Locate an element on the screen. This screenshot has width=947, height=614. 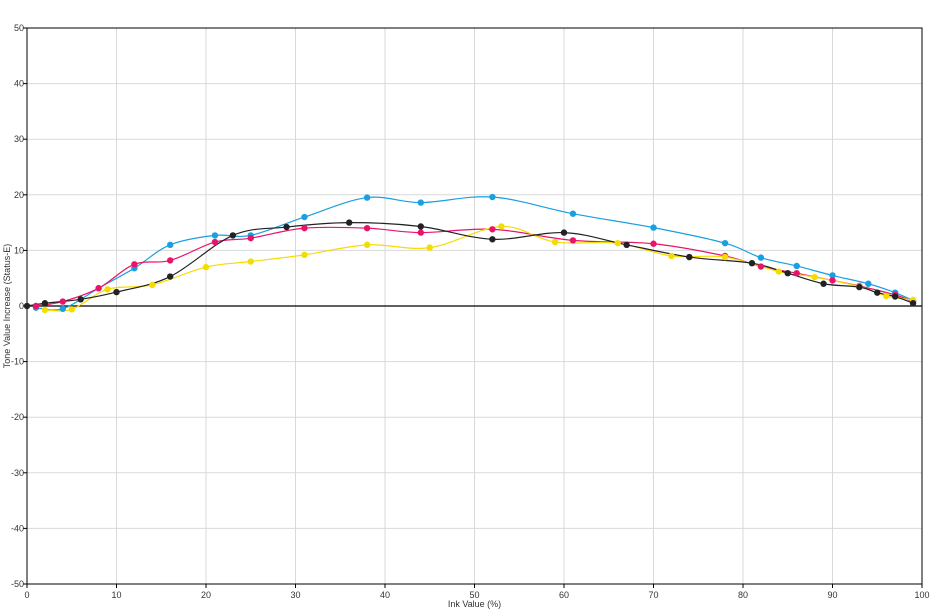
x-tick-label: 10 is located at coordinates (116, 595).